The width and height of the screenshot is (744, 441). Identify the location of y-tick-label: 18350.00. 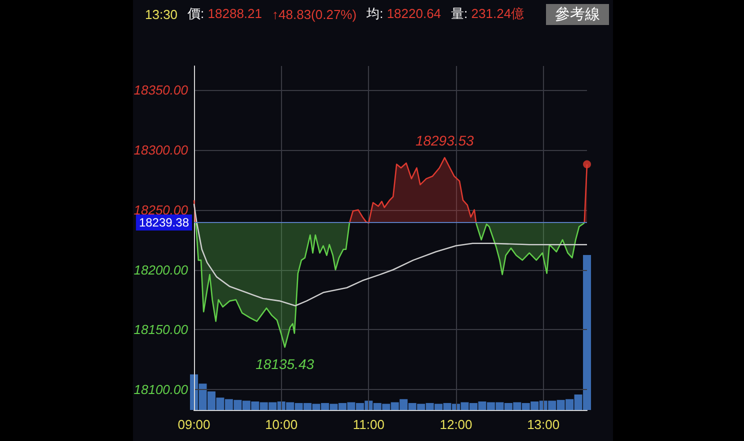
(161, 90).